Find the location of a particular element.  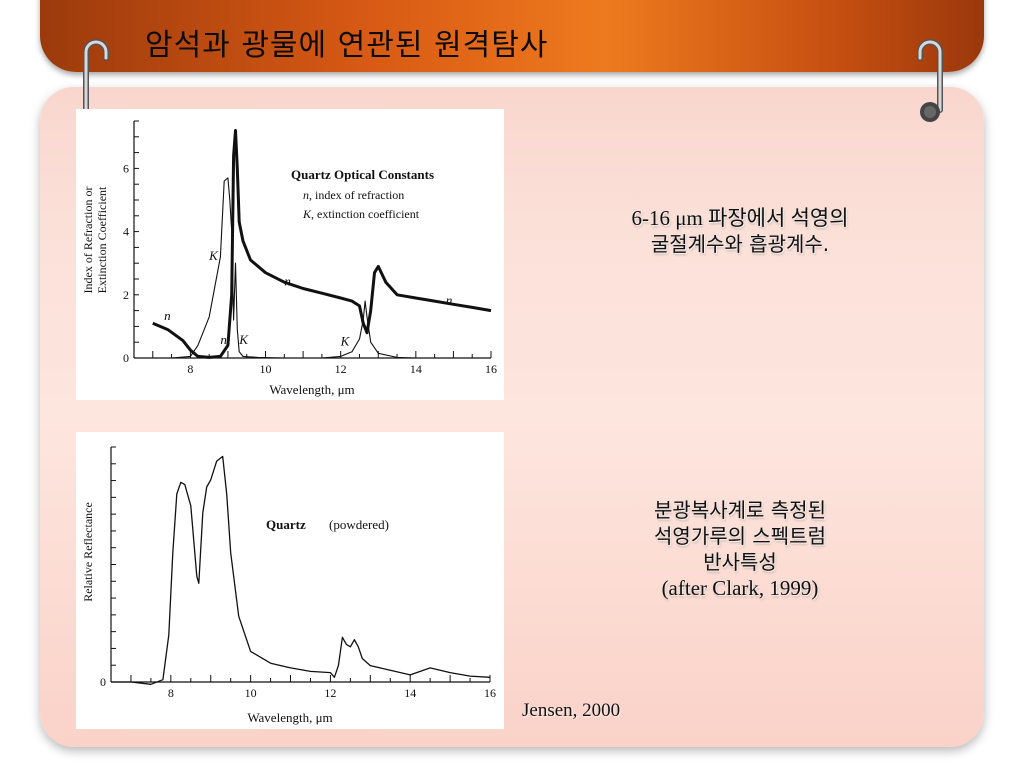

right-binder-ring-icon is located at coordinates (930, 80).